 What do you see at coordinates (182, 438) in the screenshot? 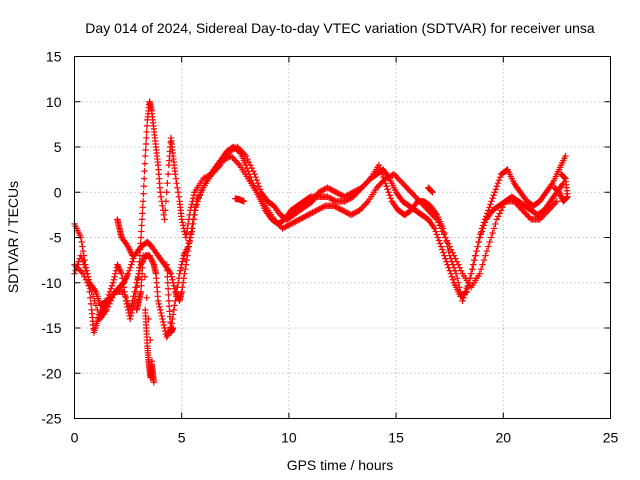
I see `x-tick-label: 5` at bounding box center [182, 438].